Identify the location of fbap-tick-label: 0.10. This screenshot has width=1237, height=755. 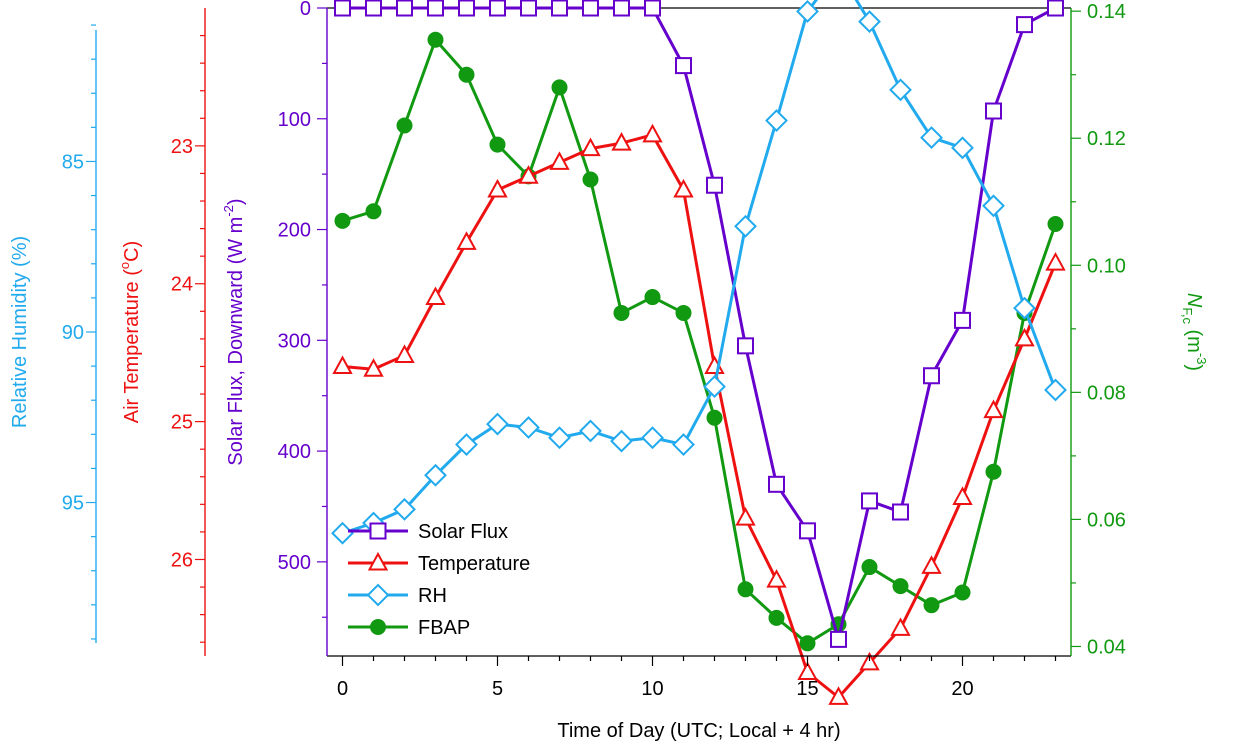
(1106, 266).